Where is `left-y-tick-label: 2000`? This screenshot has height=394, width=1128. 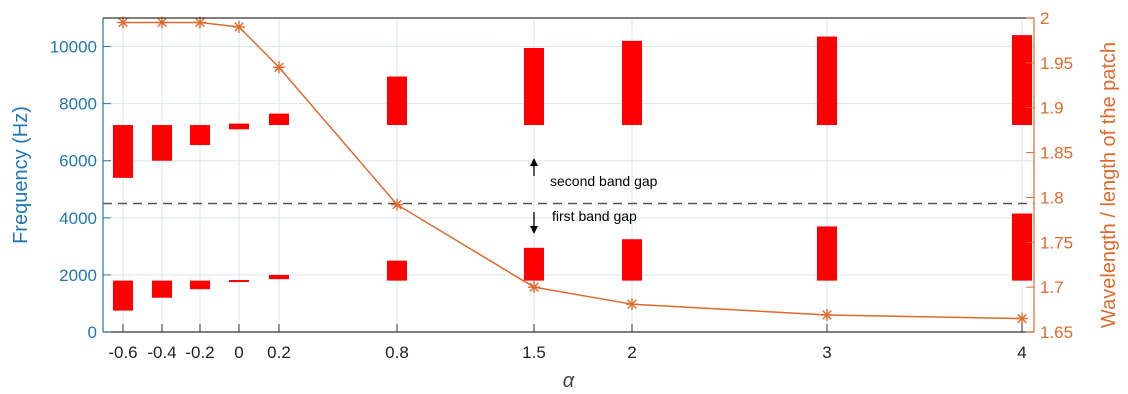
left-y-tick-label: 2000 is located at coordinates (78, 275).